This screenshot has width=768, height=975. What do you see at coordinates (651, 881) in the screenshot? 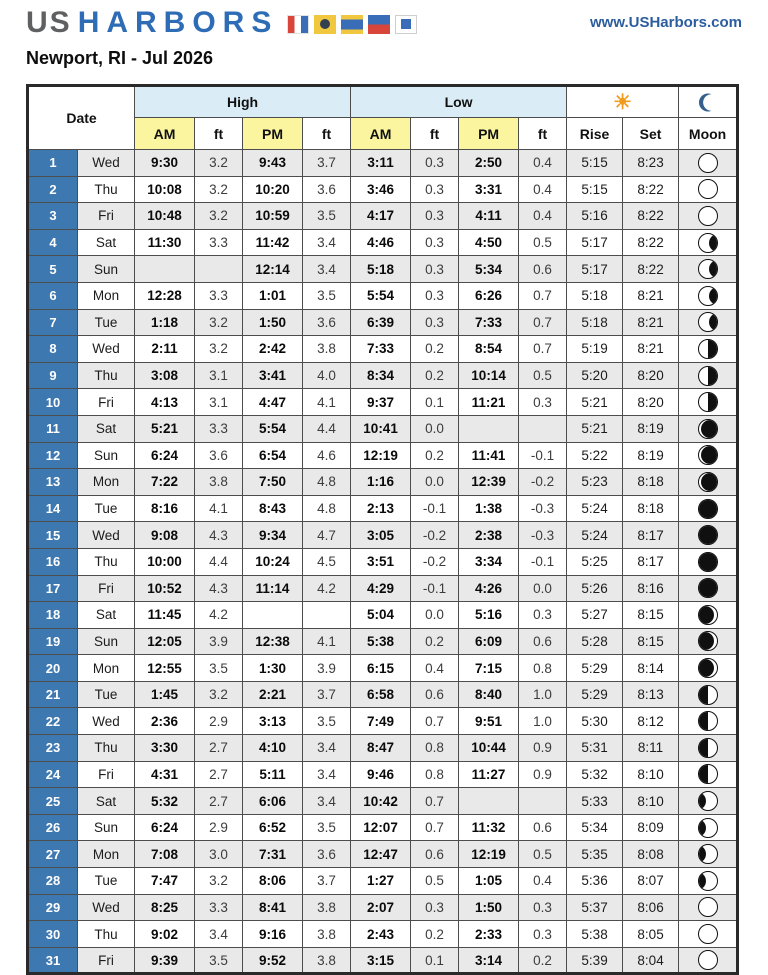
I see `sunset-cell: 8:07` at bounding box center [651, 881].